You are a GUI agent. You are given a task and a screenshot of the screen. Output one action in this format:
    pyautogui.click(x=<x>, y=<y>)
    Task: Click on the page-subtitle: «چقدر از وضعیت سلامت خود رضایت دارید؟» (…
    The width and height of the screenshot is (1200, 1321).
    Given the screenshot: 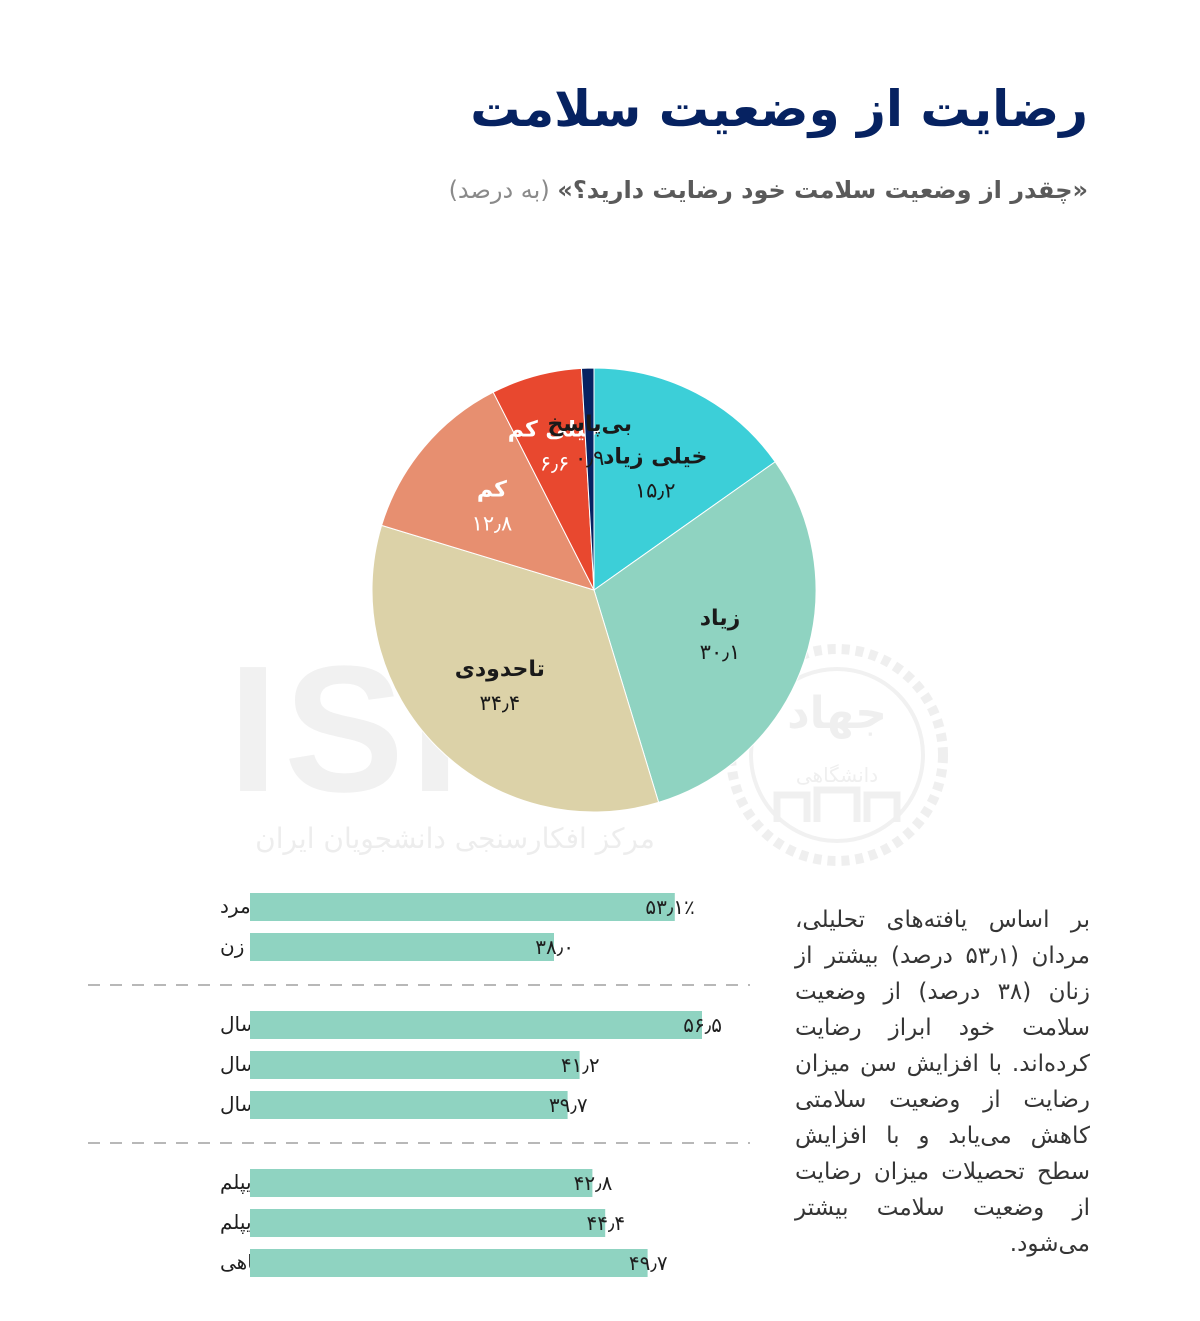 What is the action you would take?
    pyautogui.click(x=708, y=190)
    